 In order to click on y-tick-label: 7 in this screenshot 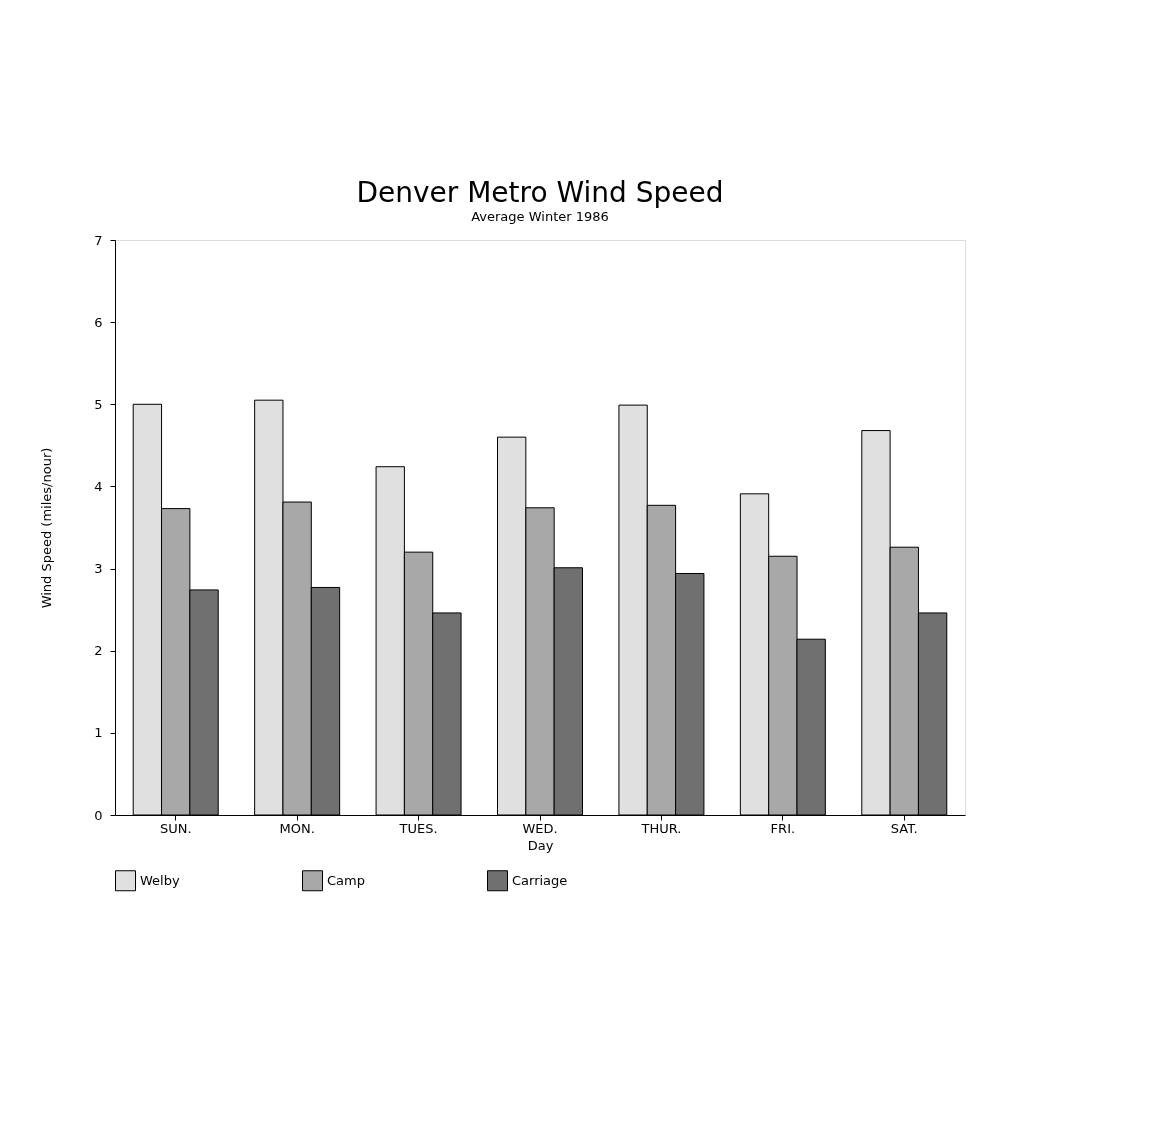, I will do `click(98, 240)`.